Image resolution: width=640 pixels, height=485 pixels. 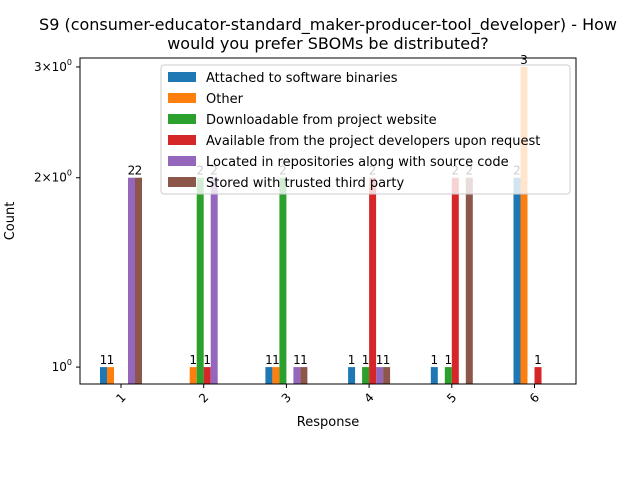 What do you see at coordinates (524, 60) in the screenshot?
I see `bar-value-label: 3` at bounding box center [524, 60].